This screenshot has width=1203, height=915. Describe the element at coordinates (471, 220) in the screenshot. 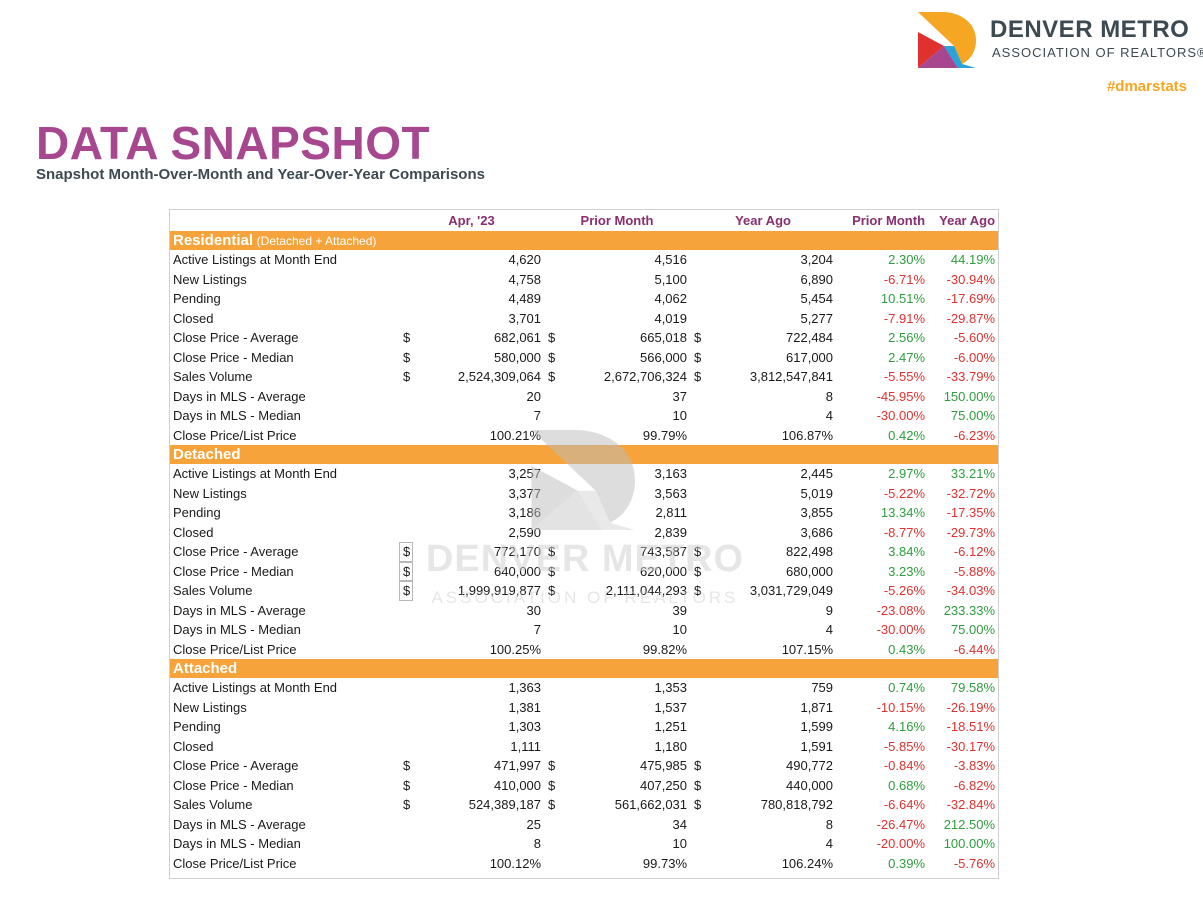

I see `column-header-current: Apr, '23` at that location.